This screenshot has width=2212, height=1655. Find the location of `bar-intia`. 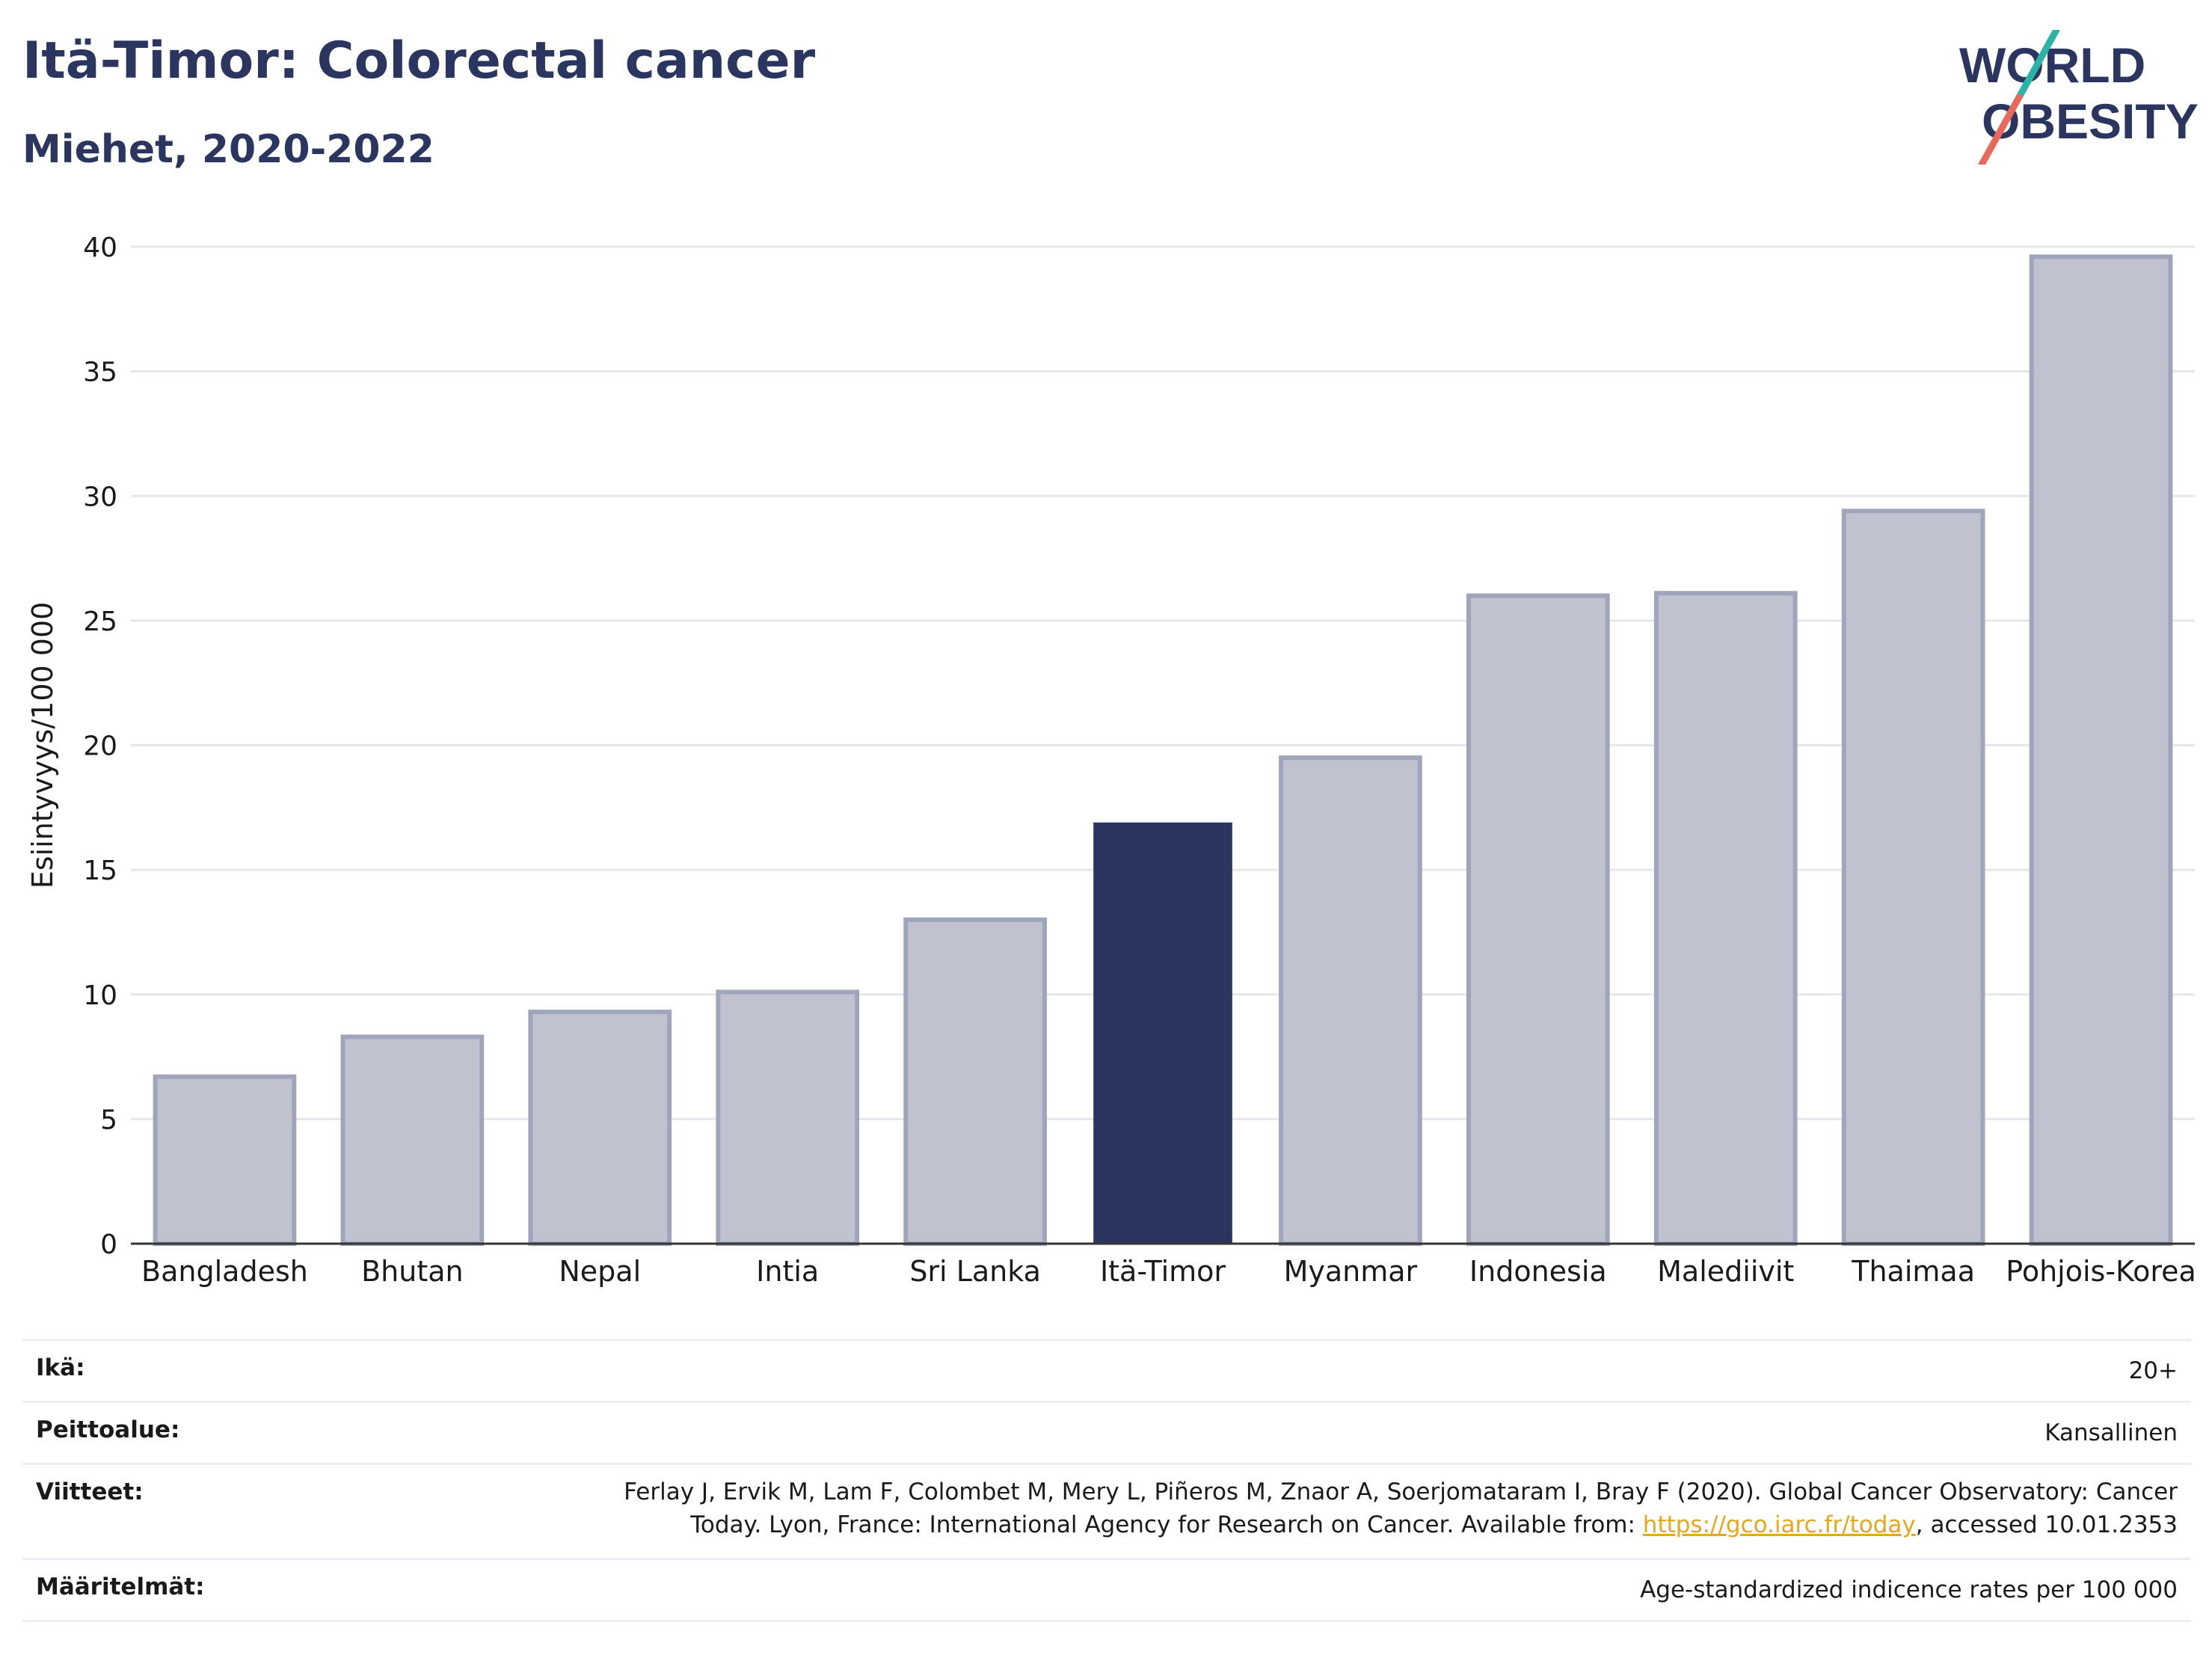

bar-intia is located at coordinates (788, 1117).